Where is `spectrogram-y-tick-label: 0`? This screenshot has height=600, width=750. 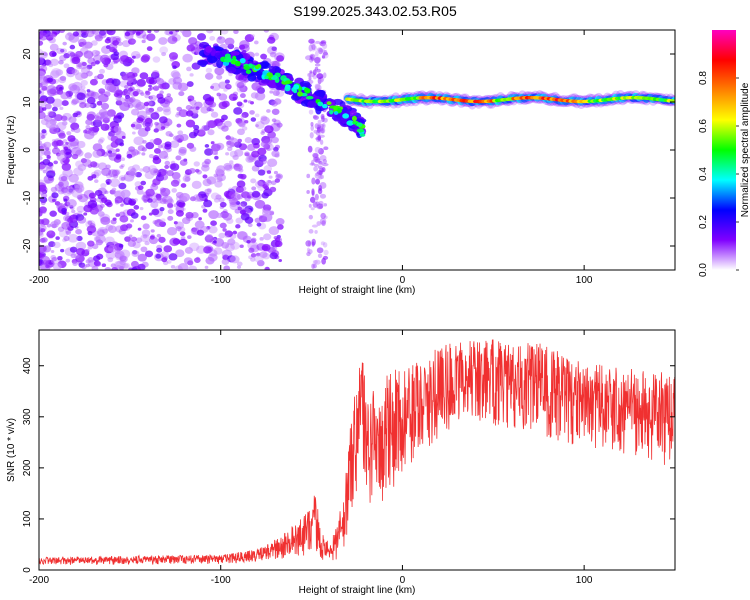 spectrogram-y-tick-label: 0 is located at coordinates (27, 150).